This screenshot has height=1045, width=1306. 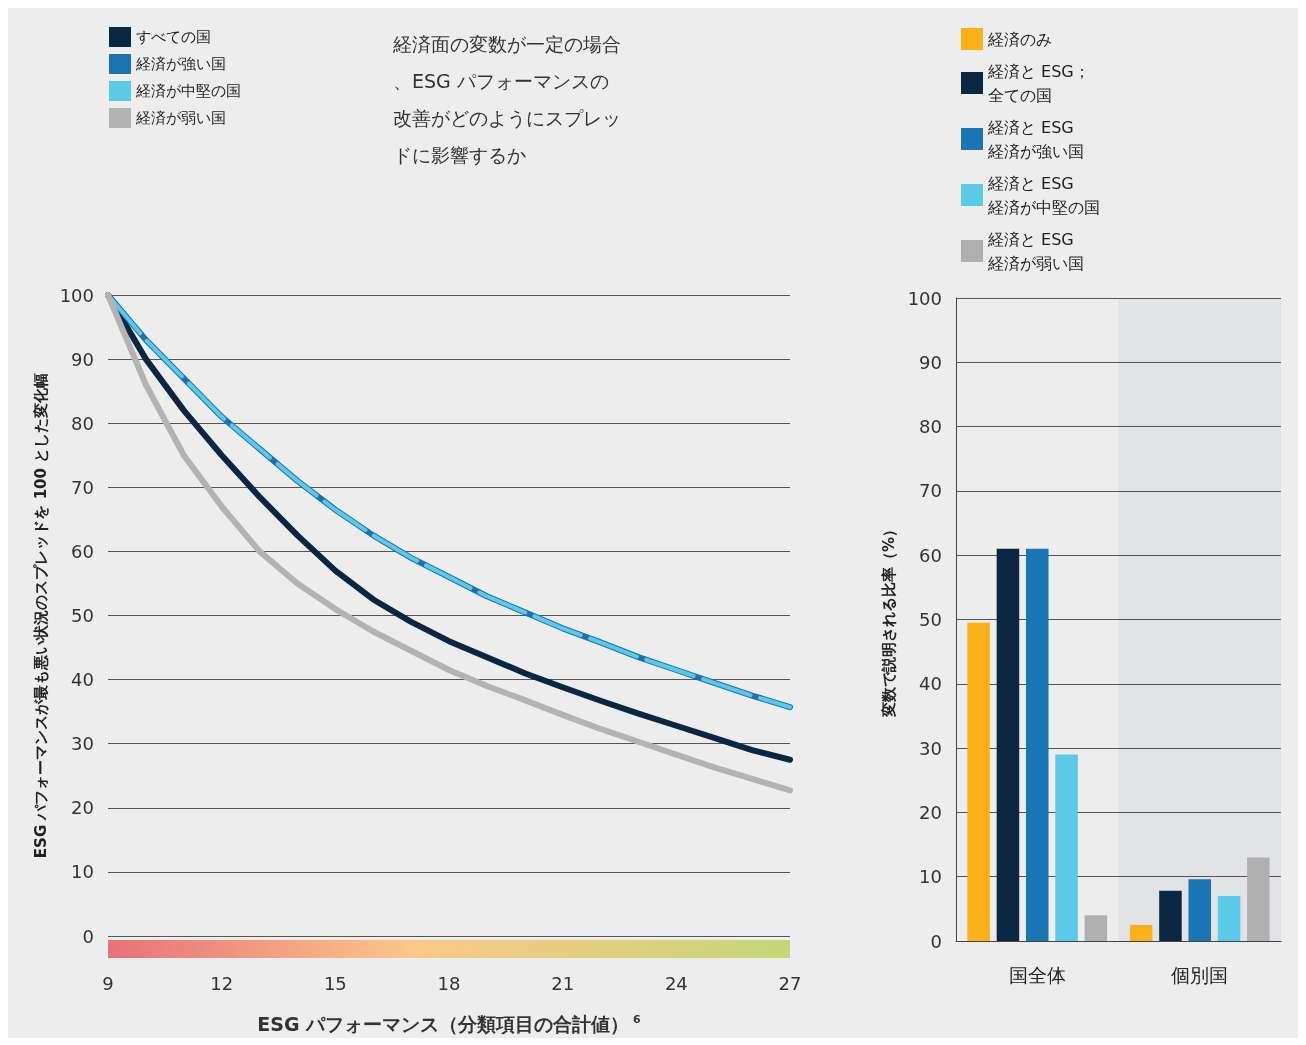 I want to click on x-tick-label: 12, so click(x=222, y=983).